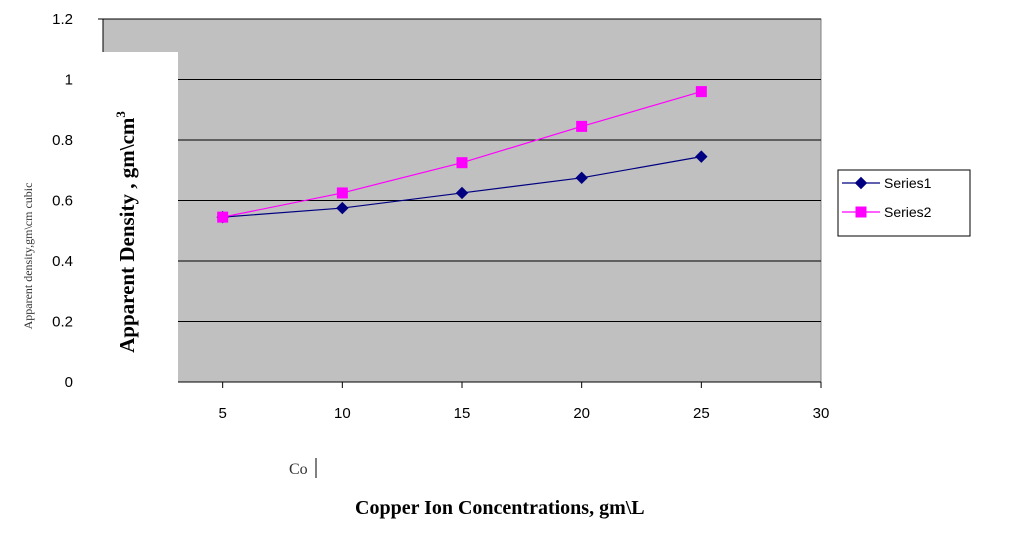 This screenshot has width=1022, height=534. I want to click on label-cover-left, so click(132, 252).